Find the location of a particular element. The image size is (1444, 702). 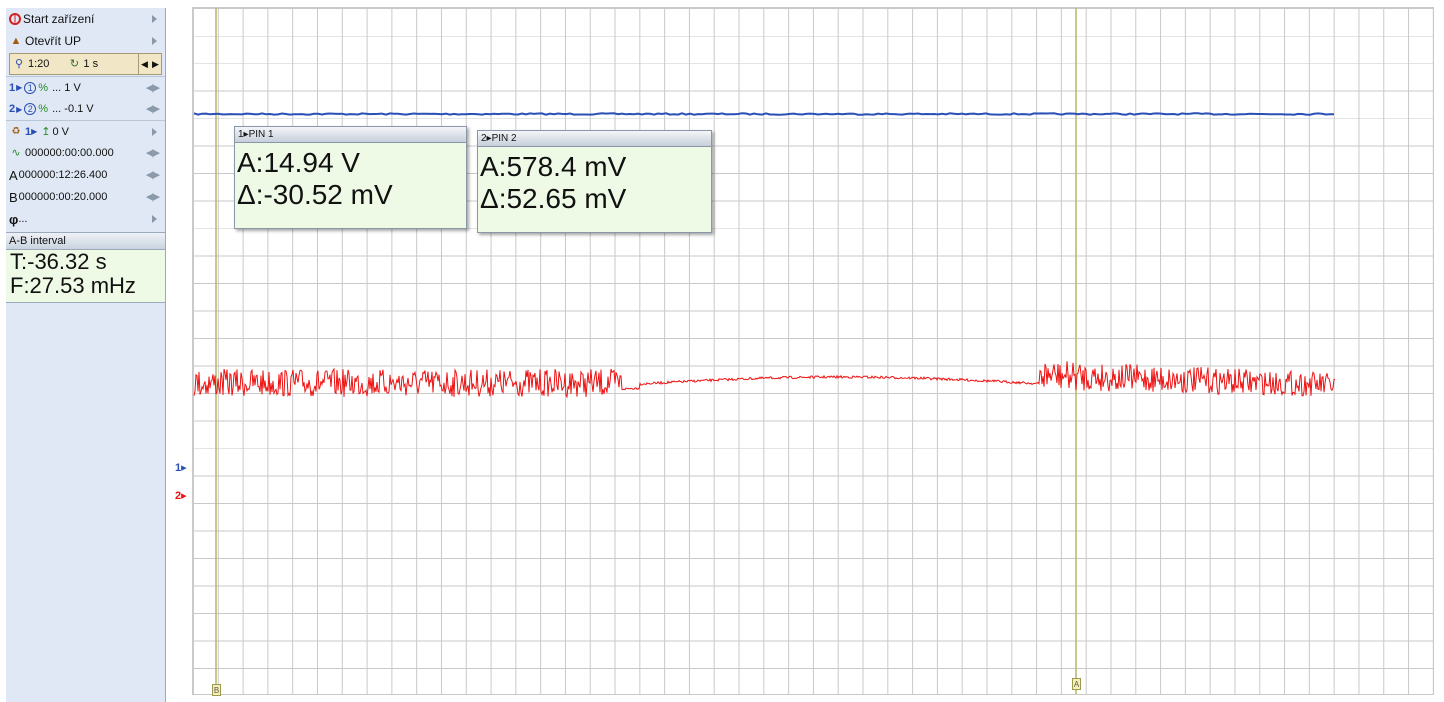

ch1-trace is located at coordinates (763, 114).